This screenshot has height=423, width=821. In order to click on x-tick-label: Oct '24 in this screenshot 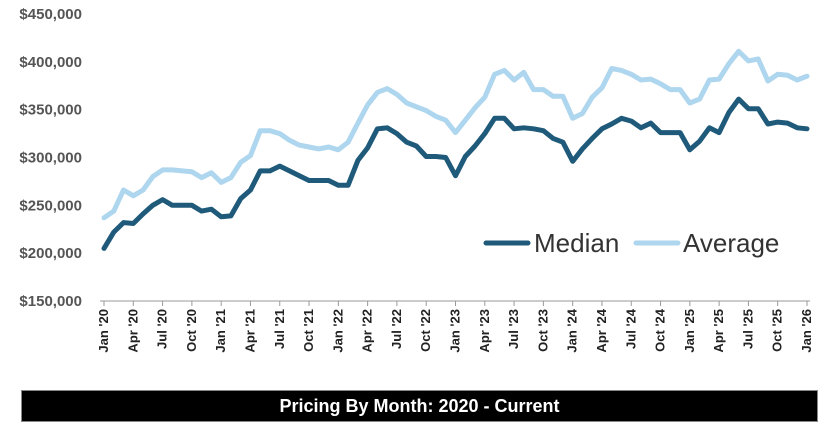, I will do `click(660, 330)`.